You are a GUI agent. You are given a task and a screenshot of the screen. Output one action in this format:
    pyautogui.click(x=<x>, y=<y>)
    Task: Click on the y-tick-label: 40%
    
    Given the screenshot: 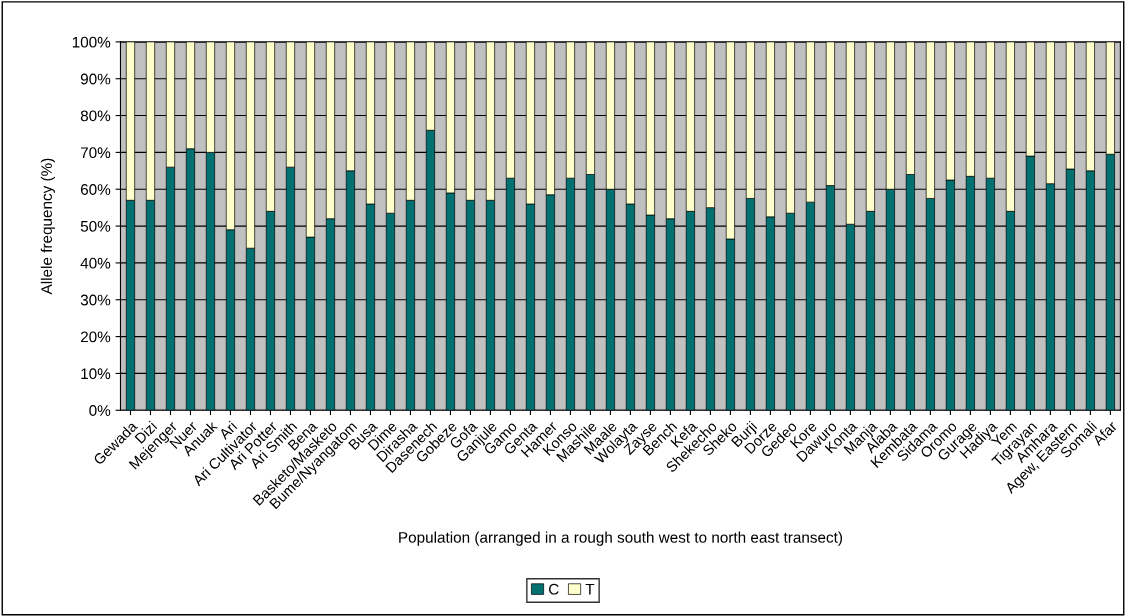 What is the action you would take?
    pyautogui.click(x=95, y=263)
    